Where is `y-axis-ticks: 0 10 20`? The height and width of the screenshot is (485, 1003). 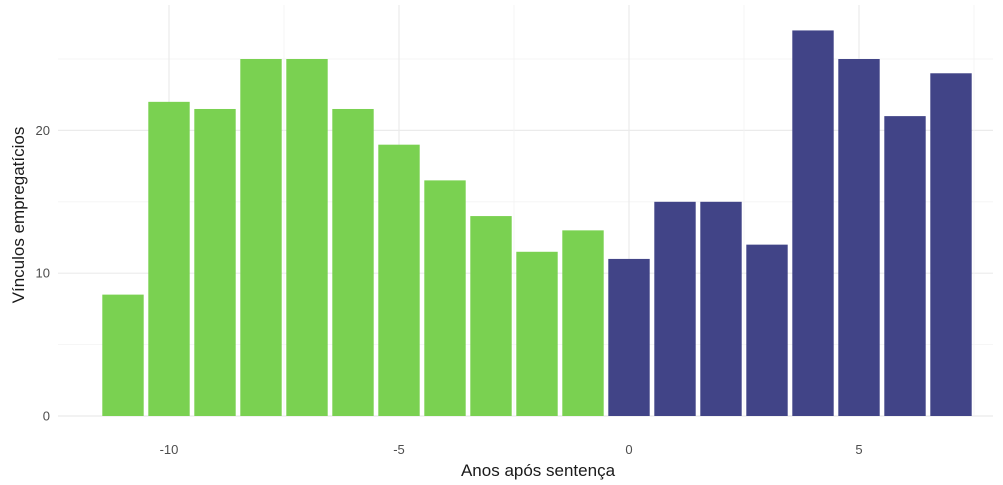 y-axis-ticks: 0 10 20 is located at coordinates (43, 273).